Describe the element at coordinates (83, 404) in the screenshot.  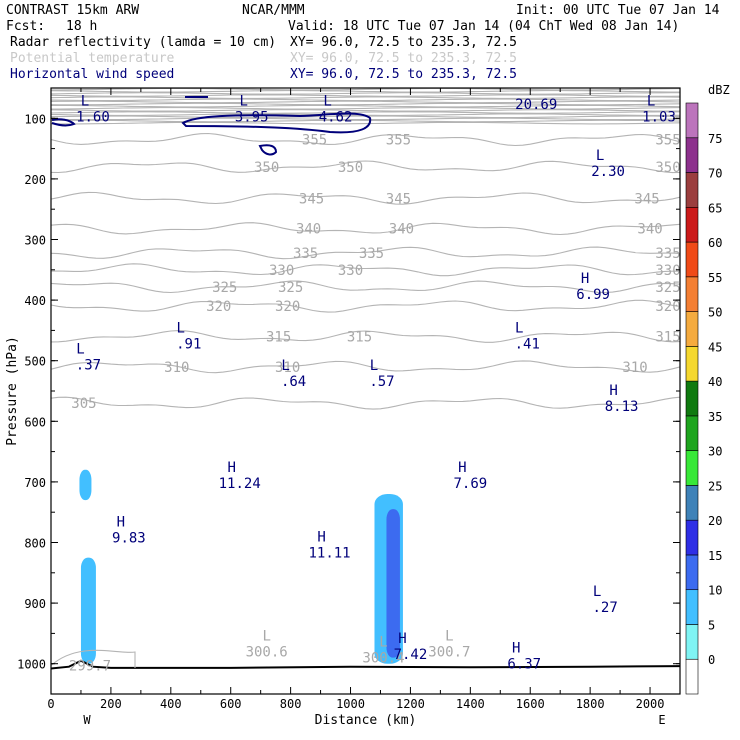
I see `theta-contour-label: 305` at that location.